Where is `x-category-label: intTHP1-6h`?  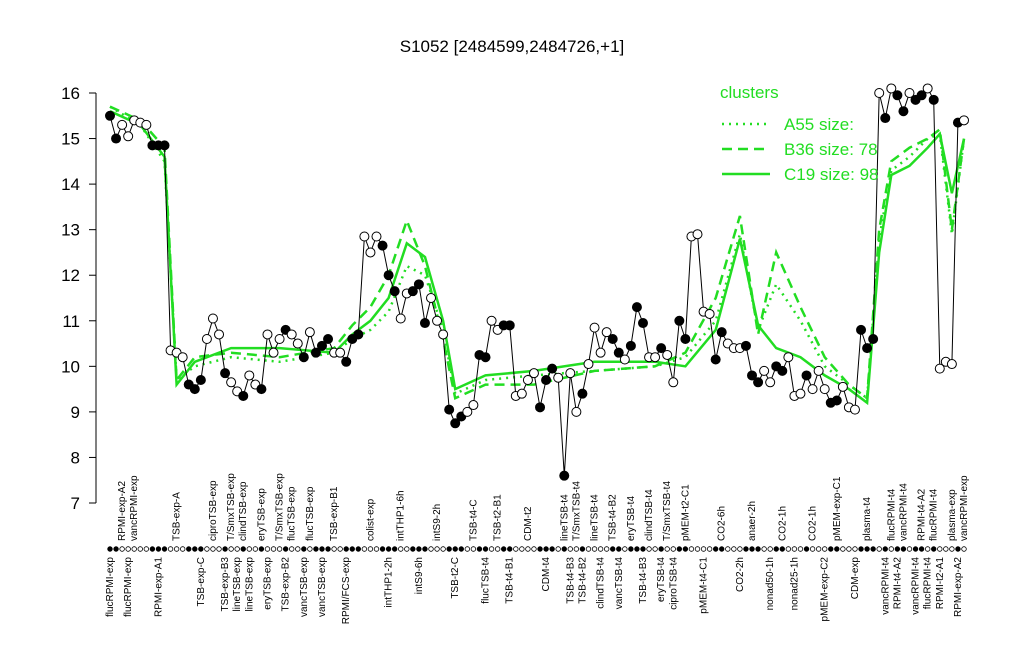
x-category-label: intTHP1-6h is located at coordinates (401, 515).